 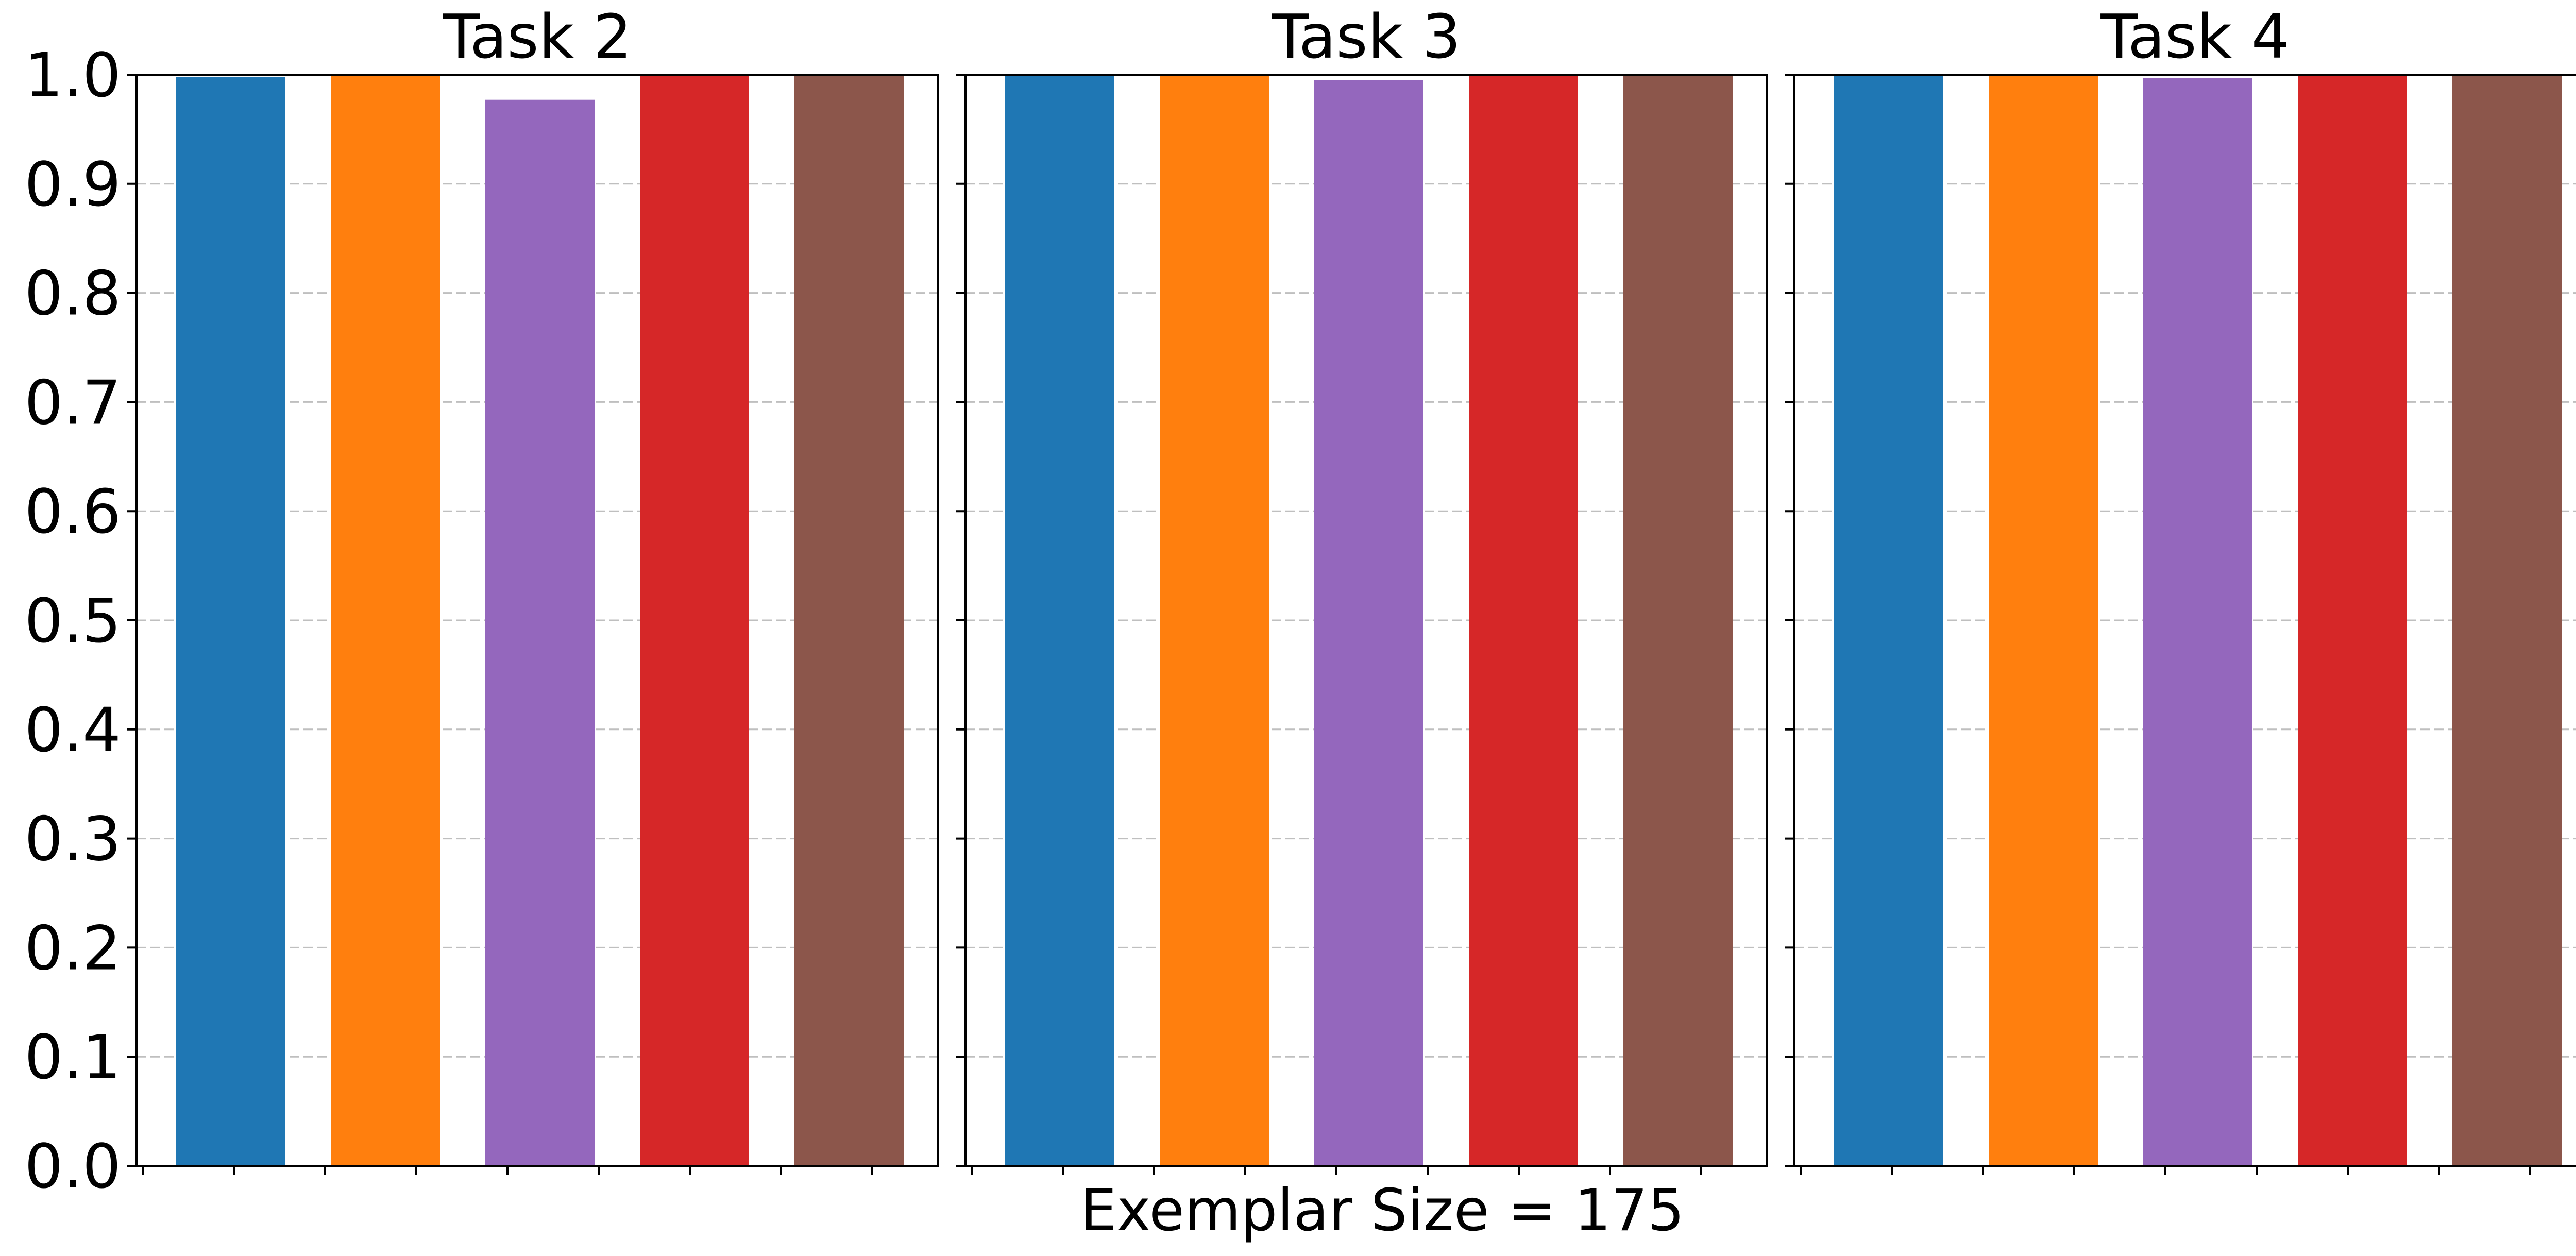 What do you see at coordinates (72, 620) in the screenshot?
I see `y-tick-label: 0.5` at bounding box center [72, 620].